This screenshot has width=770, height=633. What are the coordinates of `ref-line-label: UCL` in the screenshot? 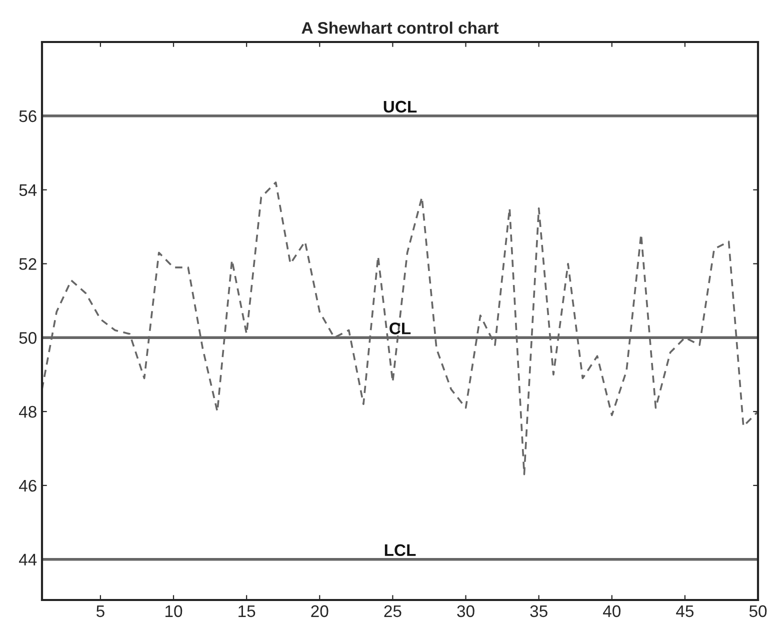 It's located at (400, 106).